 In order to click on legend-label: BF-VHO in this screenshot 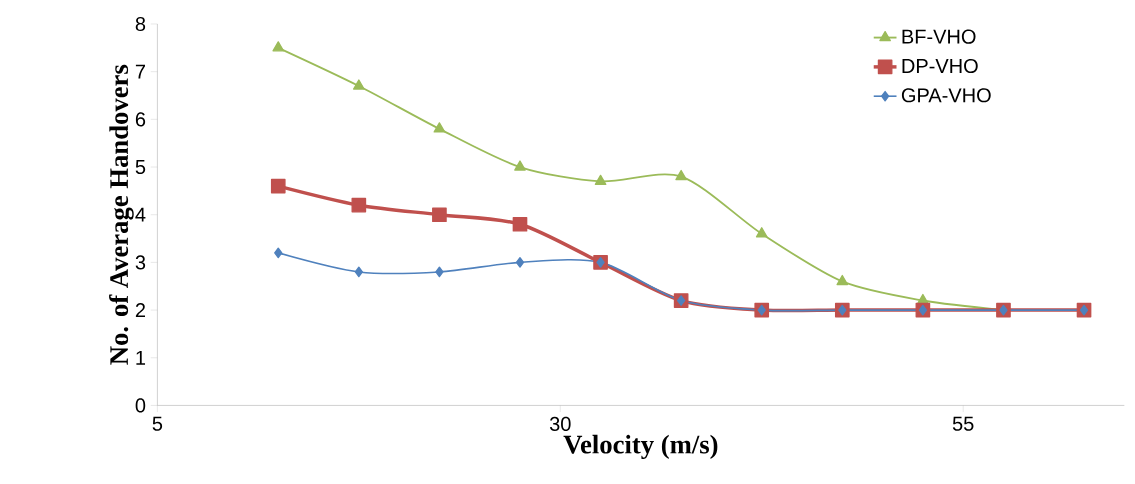, I will do `click(939, 36)`.